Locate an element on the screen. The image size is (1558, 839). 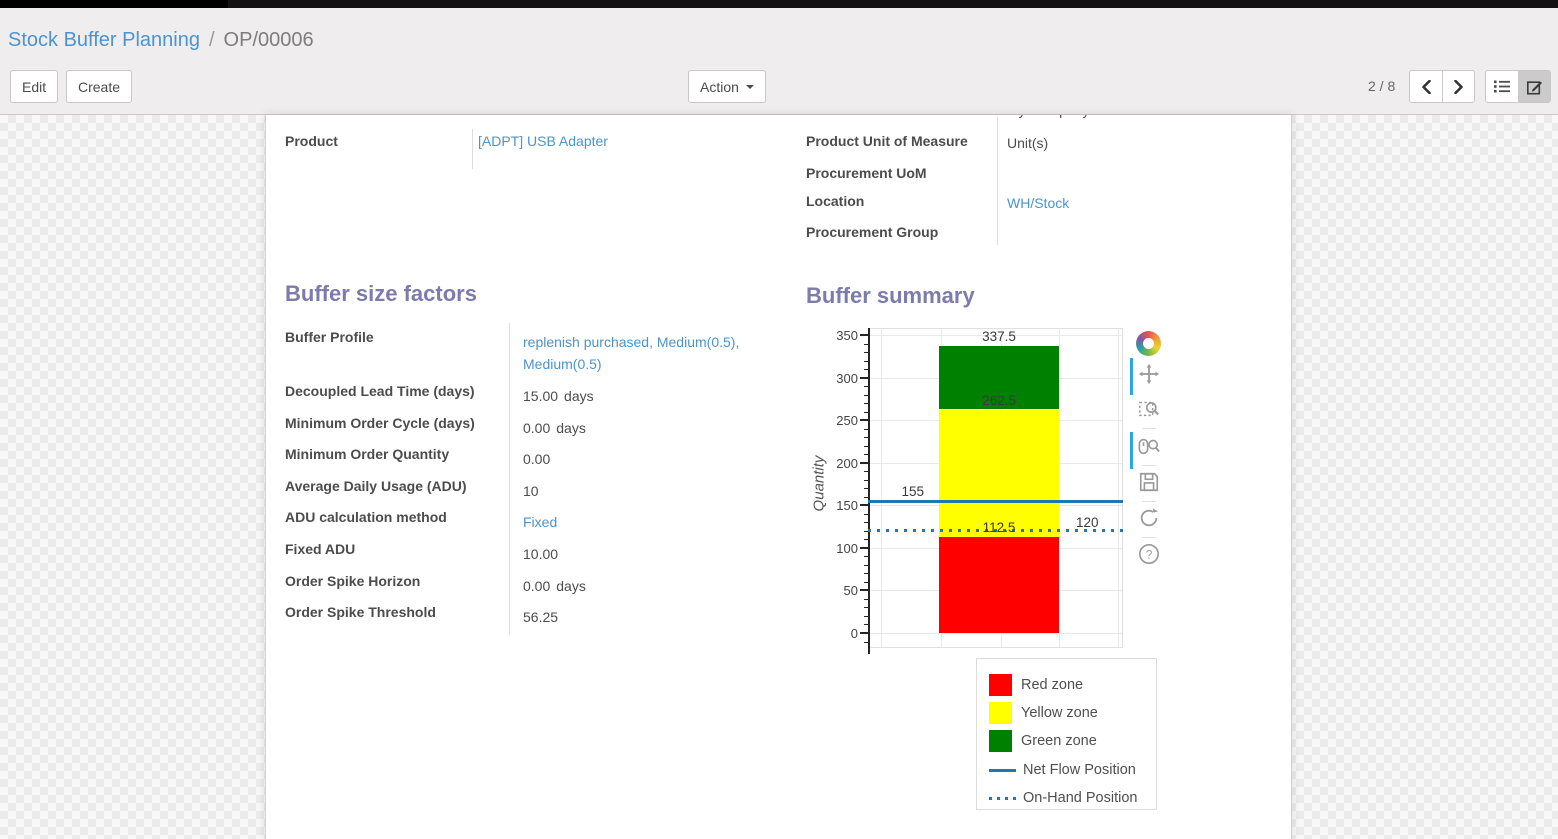
pan-tool-icon is located at coordinates (1149, 374).